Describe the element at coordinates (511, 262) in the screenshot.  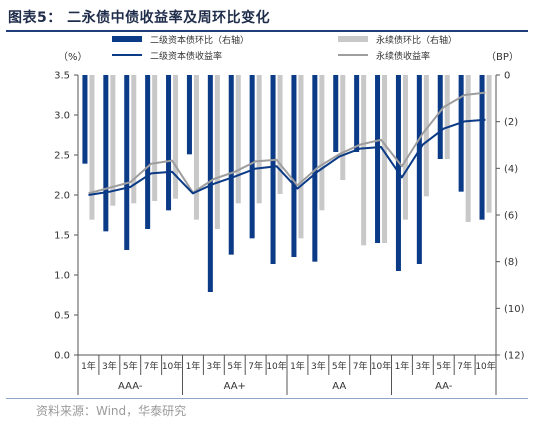
I see `right-tick-label: (8)` at that location.